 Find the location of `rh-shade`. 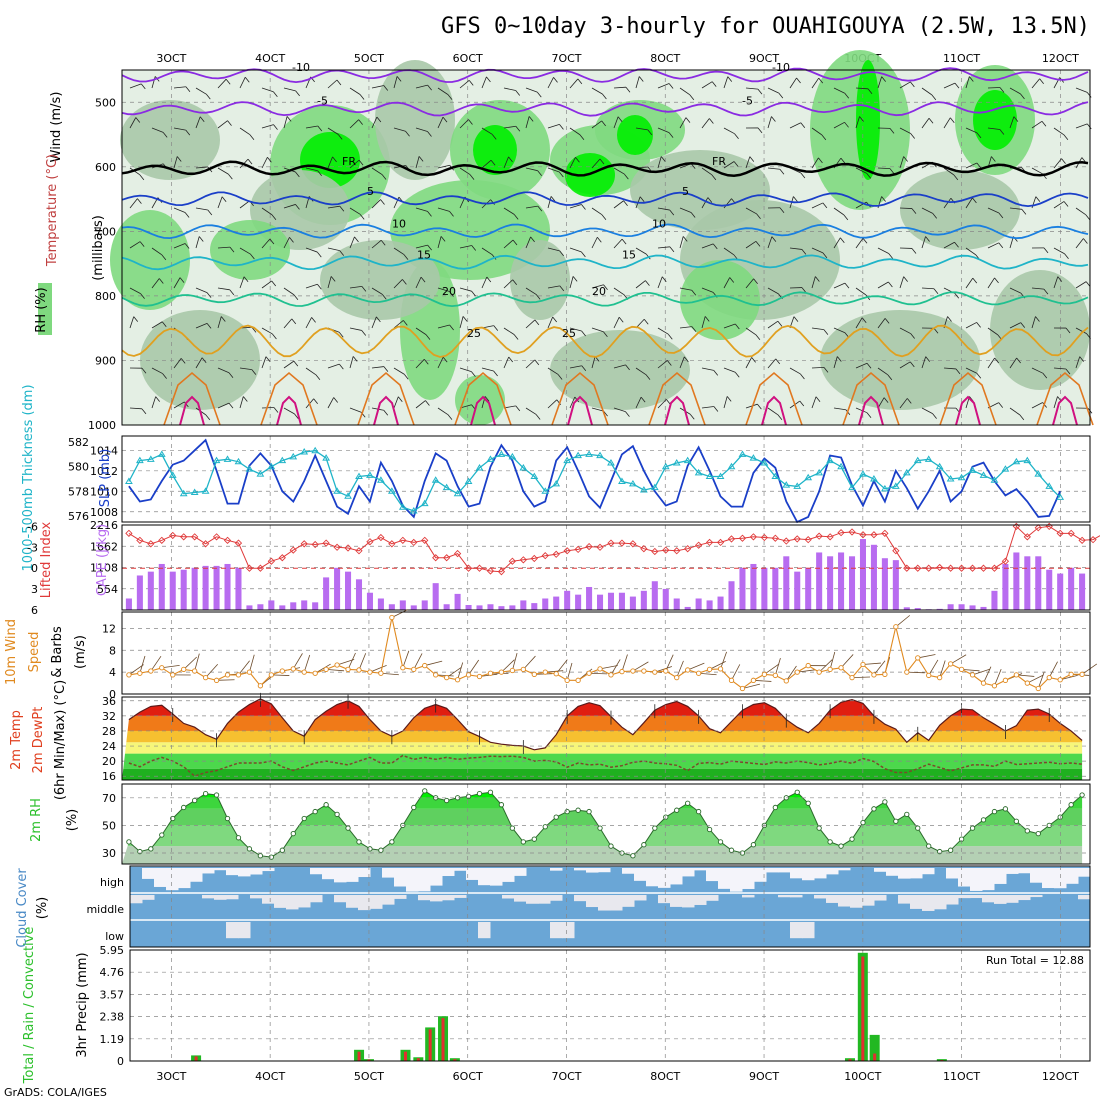

rh-shade is located at coordinates (995, 120).